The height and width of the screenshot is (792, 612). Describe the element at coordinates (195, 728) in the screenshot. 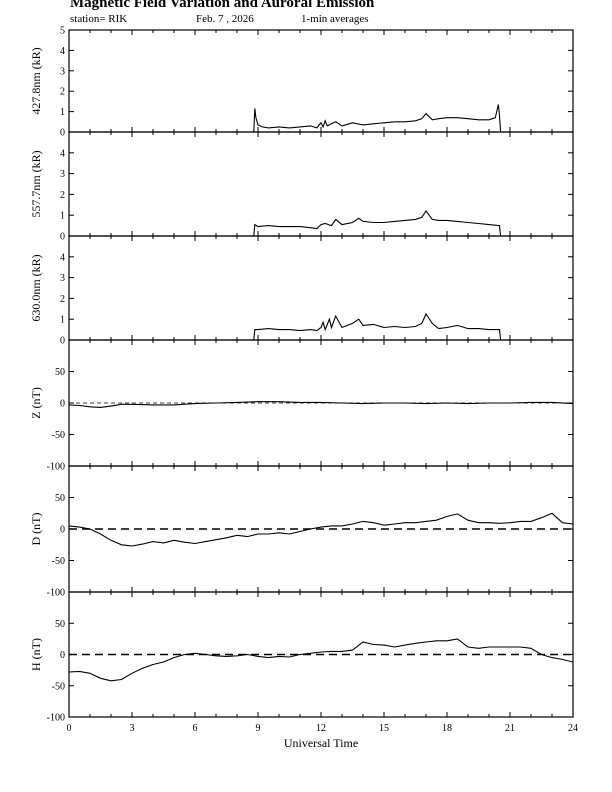

I see `x-tick-label: 6` at that location.